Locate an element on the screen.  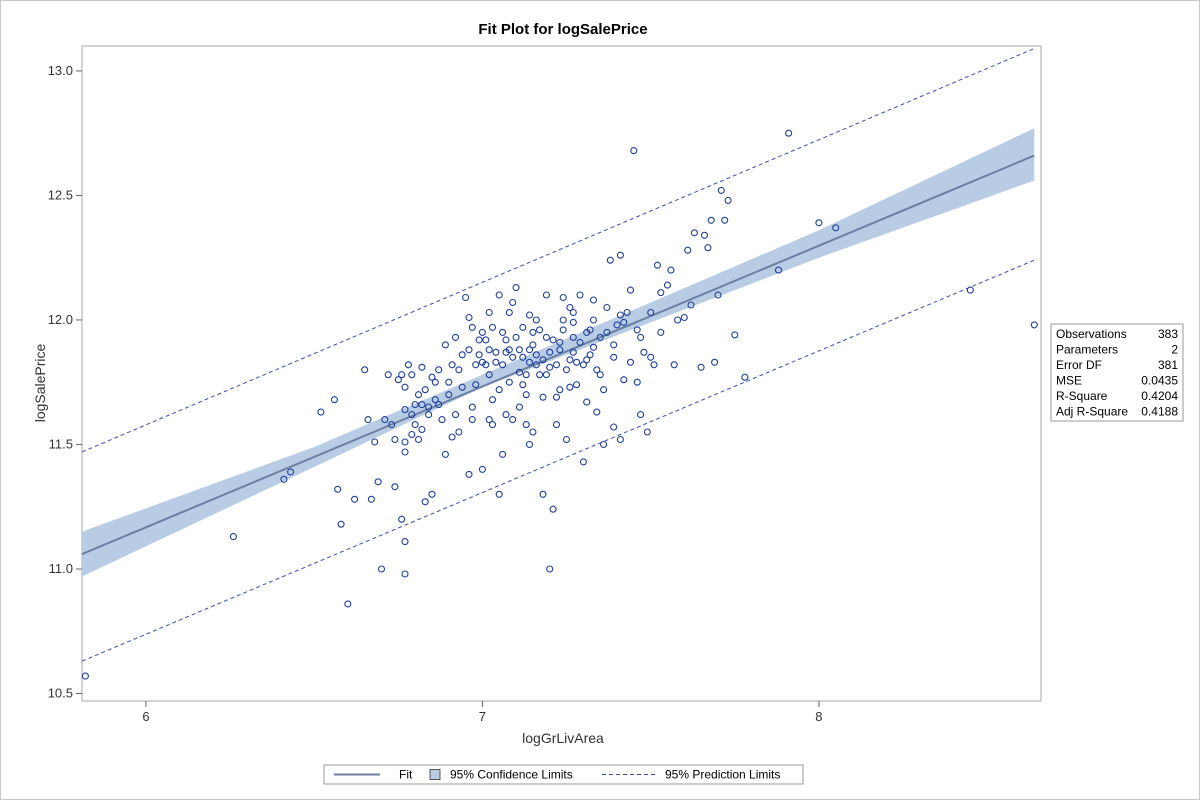
x-tick-label: 6 is located at coordinates (145, 716).